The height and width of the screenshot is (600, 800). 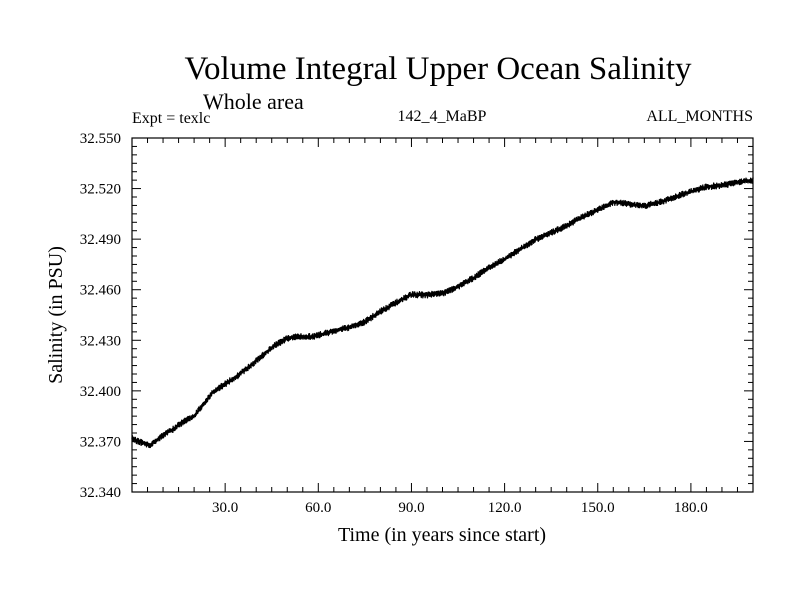 What do you see at coordinates (100, 291) in the screenshot?
I see `y-tick-label: 32.460` at bounding box center [100, 291].